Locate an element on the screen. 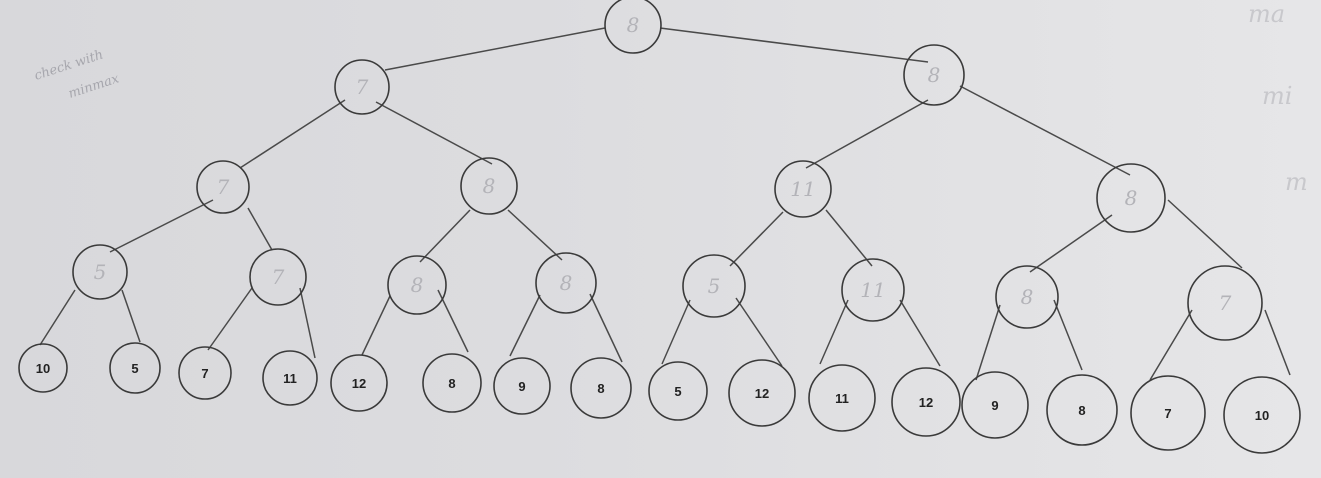  level1-node: 7 is located at coordinates (362, 87).